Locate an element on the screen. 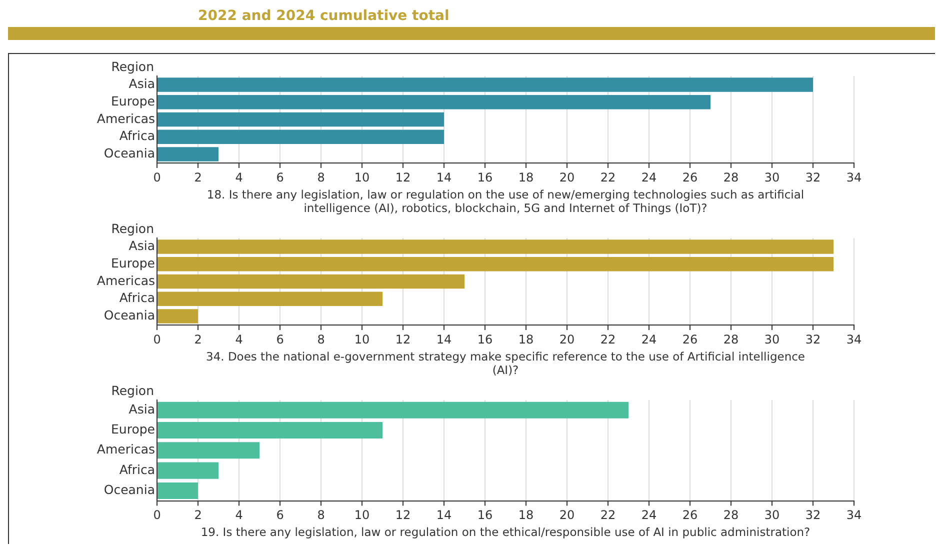 Image resolution: width=943 pixels, height=553 pixels. x-axis-title: 34. Does the national e-government strategy make specific reference to the use of Artificial intelligence (AI)? is located at coordinates (506, 363).